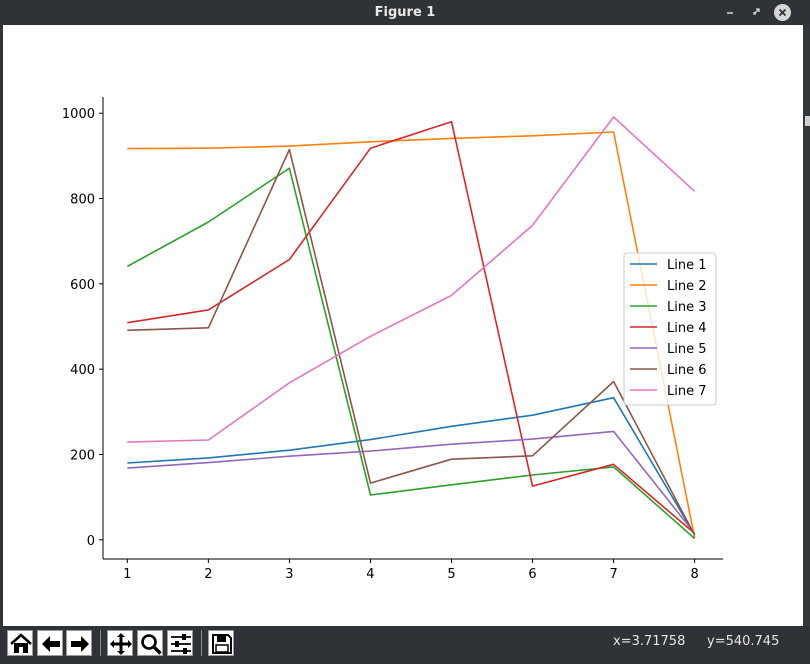 The height and width of the screenshot is (664, 810). Describe the element at coordinates (451, 574) in the screenshot. I see `x-tick-label: 5` at that location.